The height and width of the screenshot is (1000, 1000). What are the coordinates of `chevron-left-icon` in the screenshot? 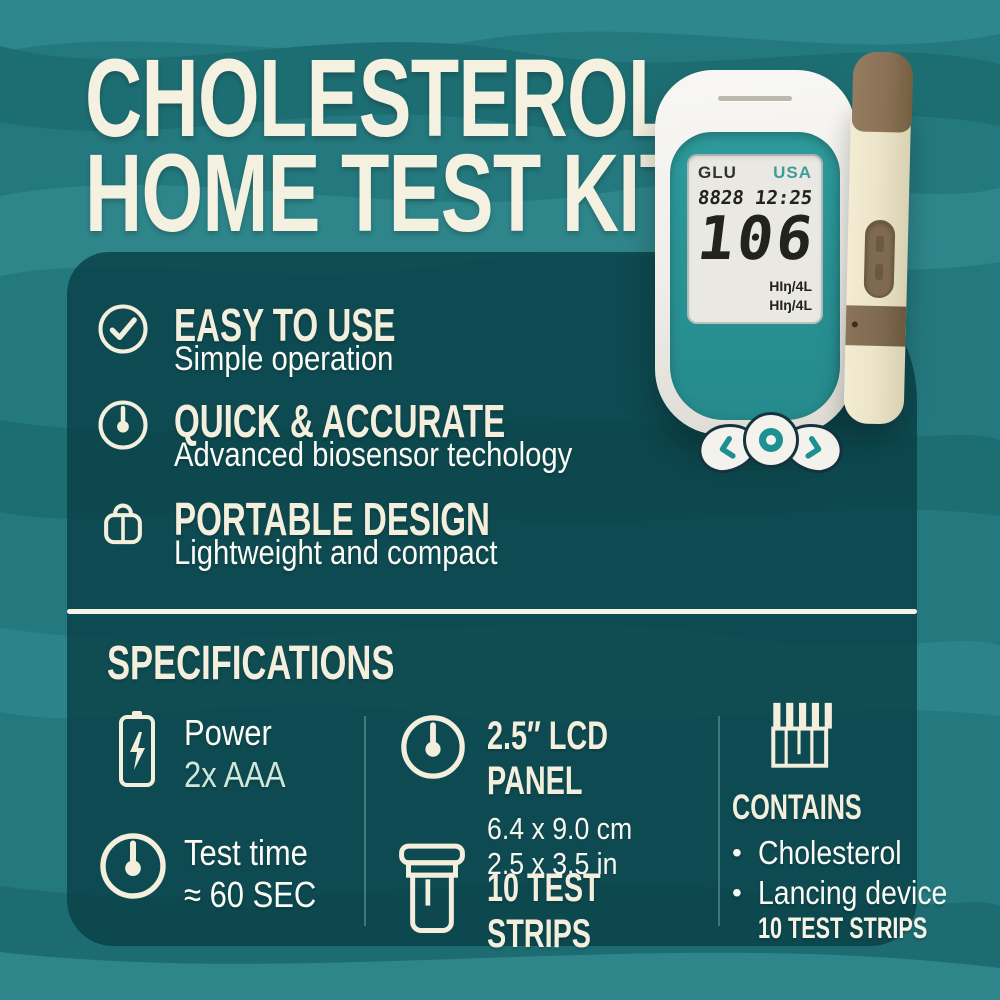 It's located at (727, 447).